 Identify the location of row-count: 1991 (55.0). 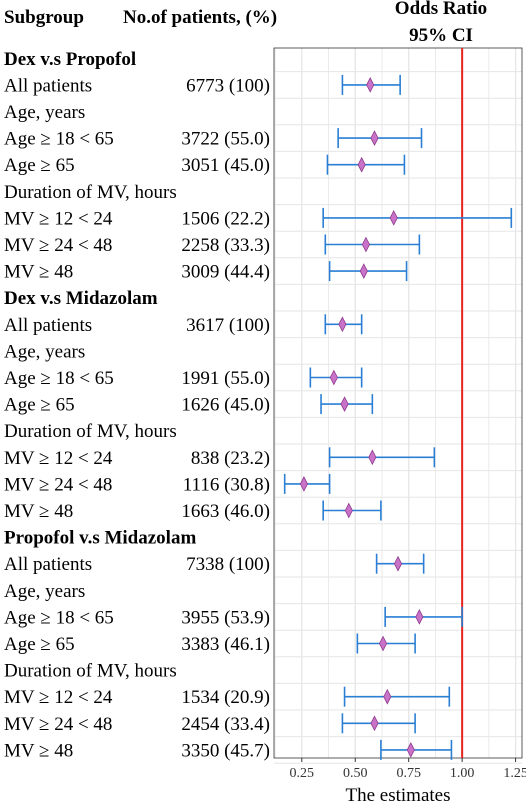
(225, 378).